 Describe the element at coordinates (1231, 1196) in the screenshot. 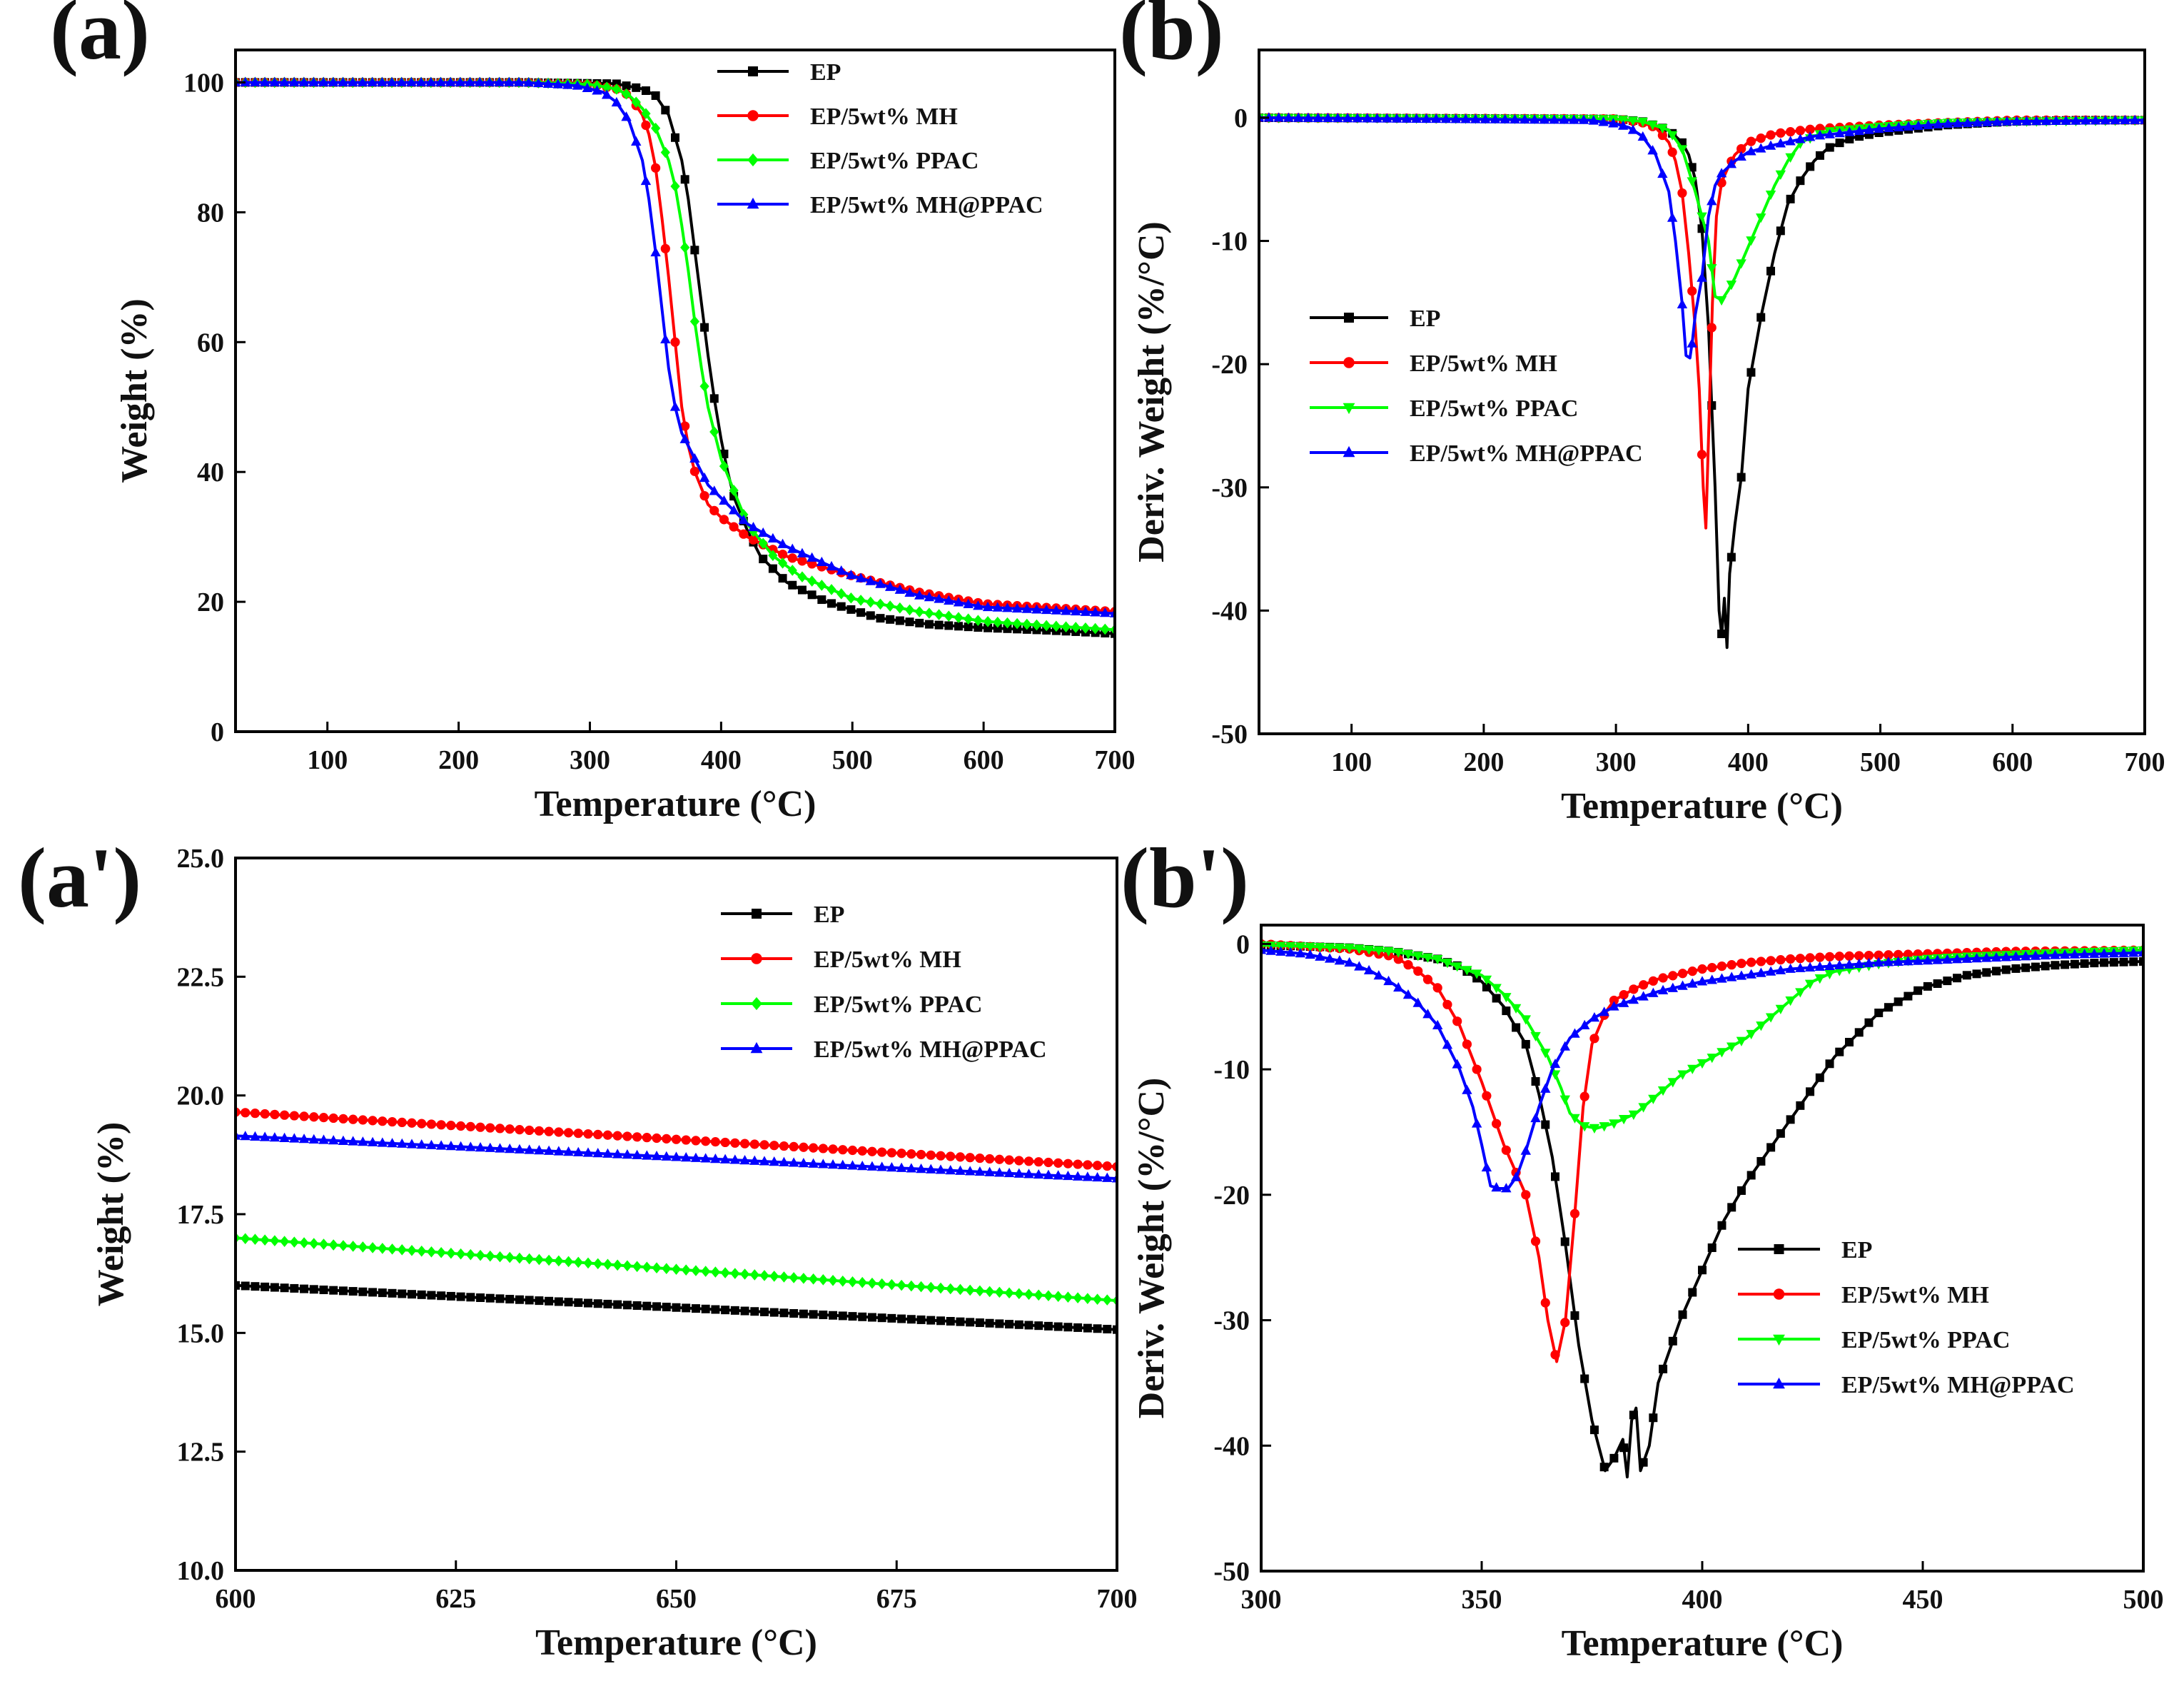

I see `y-tick-label: -20` at that location.